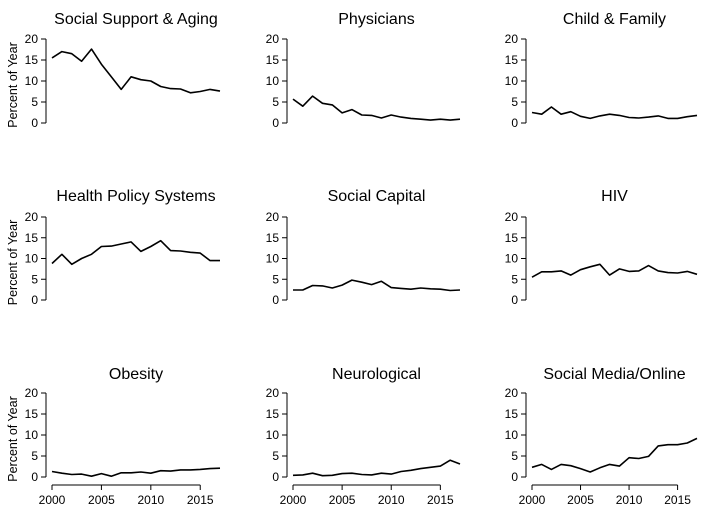 This screenshot has width=704, height=513. Describe the element at coordinates (363, 436) in the screenshot. I see `panel-neurological: Neurological 0 5 10 15 20 2000 2005 2010 2015` at that location.